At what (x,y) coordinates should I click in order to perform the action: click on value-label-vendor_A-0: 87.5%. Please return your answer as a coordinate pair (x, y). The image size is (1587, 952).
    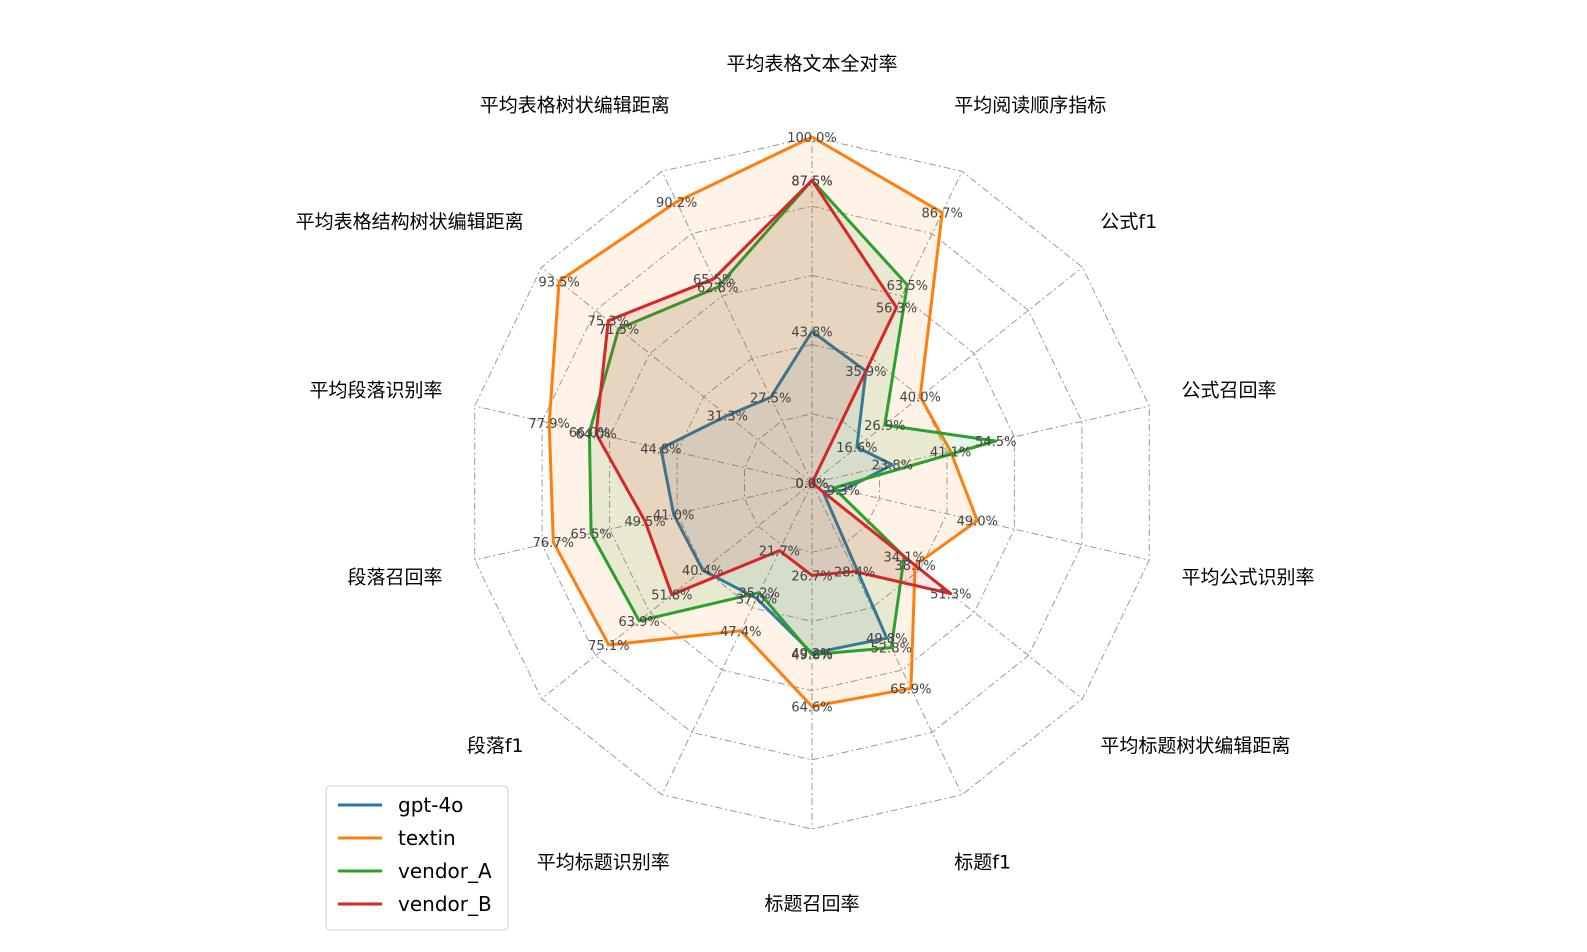
    Looking at the image, I should click on (811, 181).